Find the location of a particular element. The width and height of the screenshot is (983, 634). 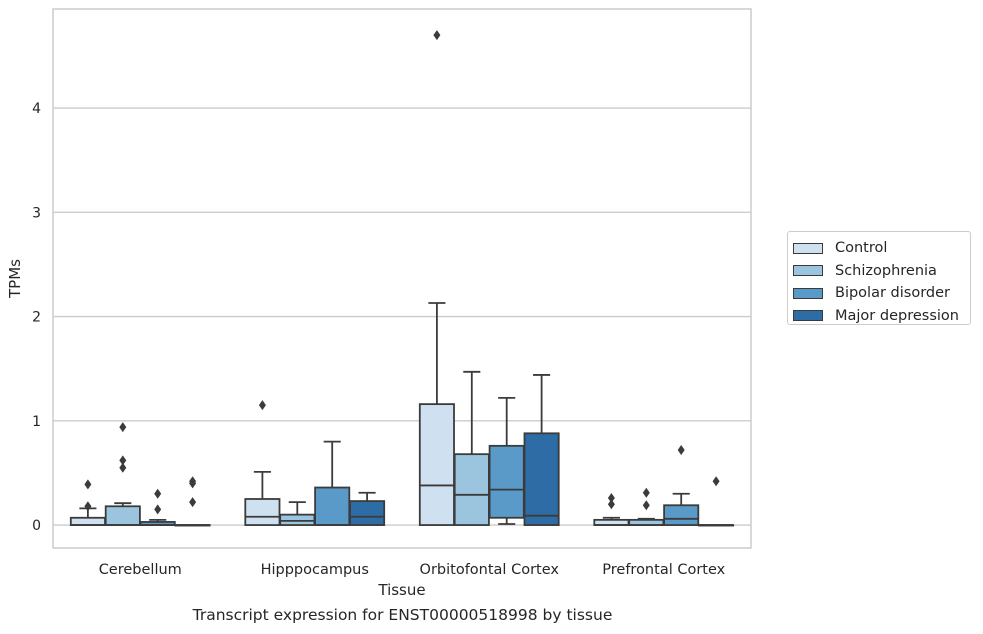

y-tick-label: 3 is located at coordinates (36, 213).